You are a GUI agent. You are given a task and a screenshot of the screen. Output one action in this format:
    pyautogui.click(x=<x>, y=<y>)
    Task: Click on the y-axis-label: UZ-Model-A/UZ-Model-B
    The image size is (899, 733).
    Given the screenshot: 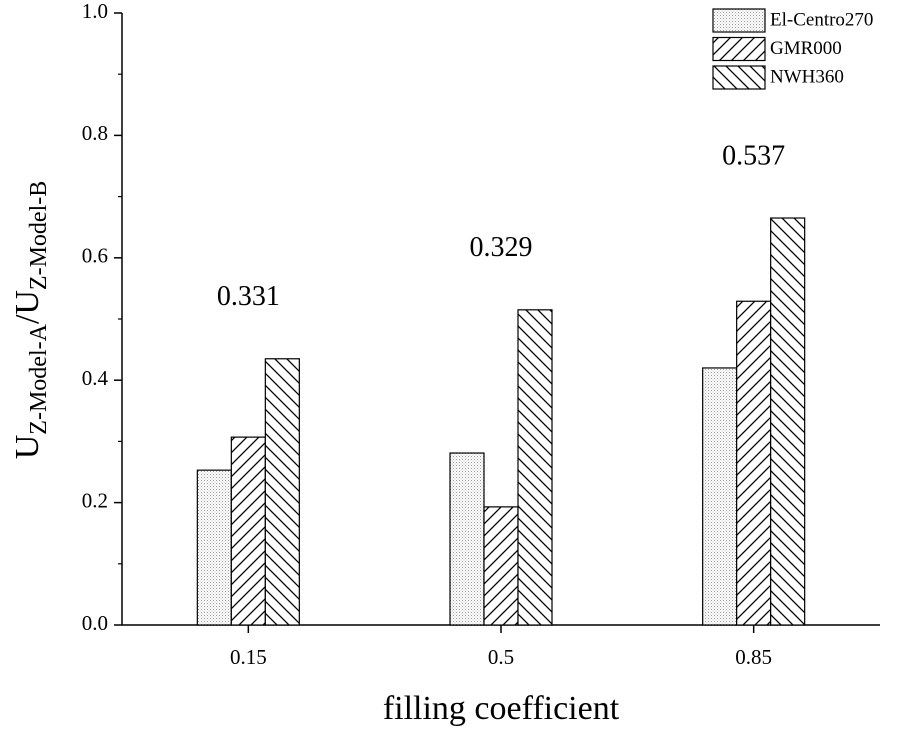 What is the action you would take?
    pyautogui.click(x=30, y=320)
    